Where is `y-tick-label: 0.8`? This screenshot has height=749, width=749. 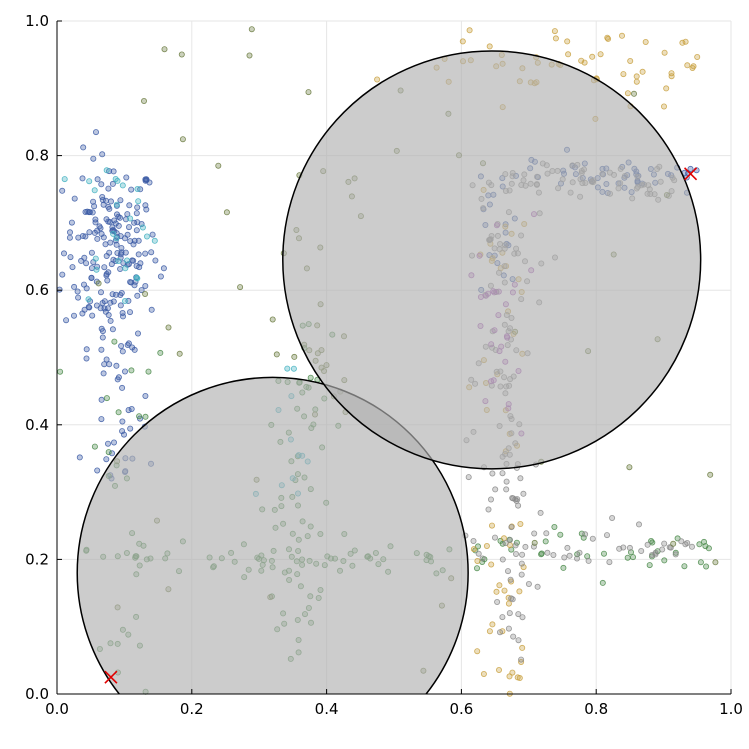 y-tick-label: 0.8 is located at coordinates (37, 156).